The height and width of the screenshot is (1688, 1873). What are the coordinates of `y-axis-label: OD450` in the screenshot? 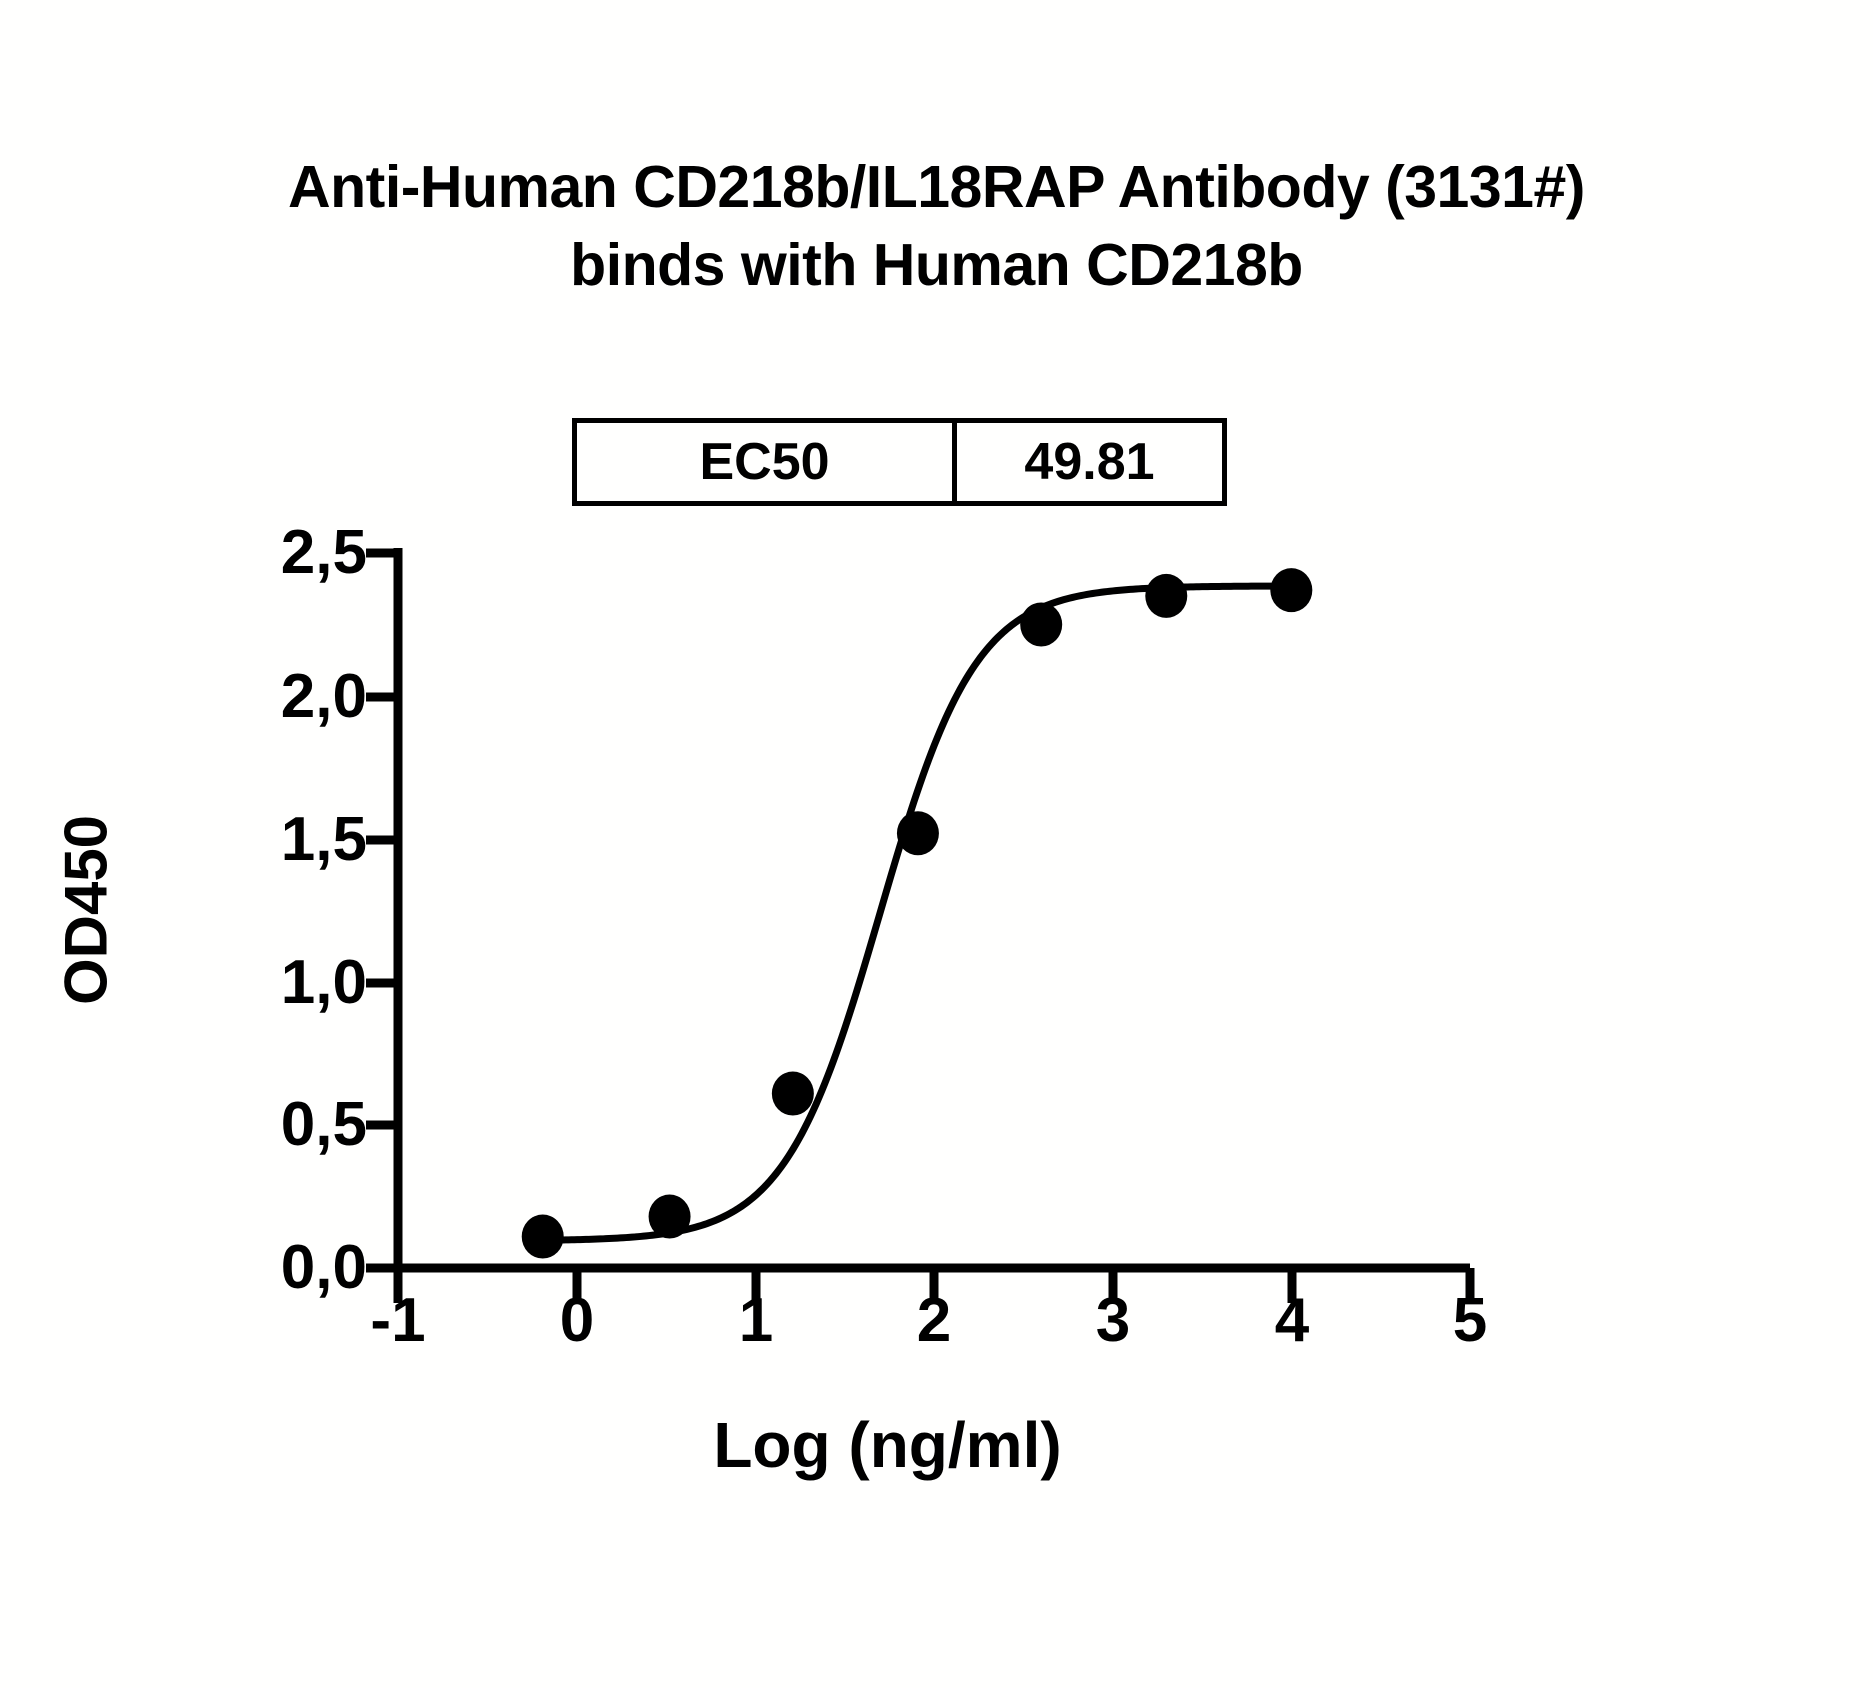 It's located at (86, 910).